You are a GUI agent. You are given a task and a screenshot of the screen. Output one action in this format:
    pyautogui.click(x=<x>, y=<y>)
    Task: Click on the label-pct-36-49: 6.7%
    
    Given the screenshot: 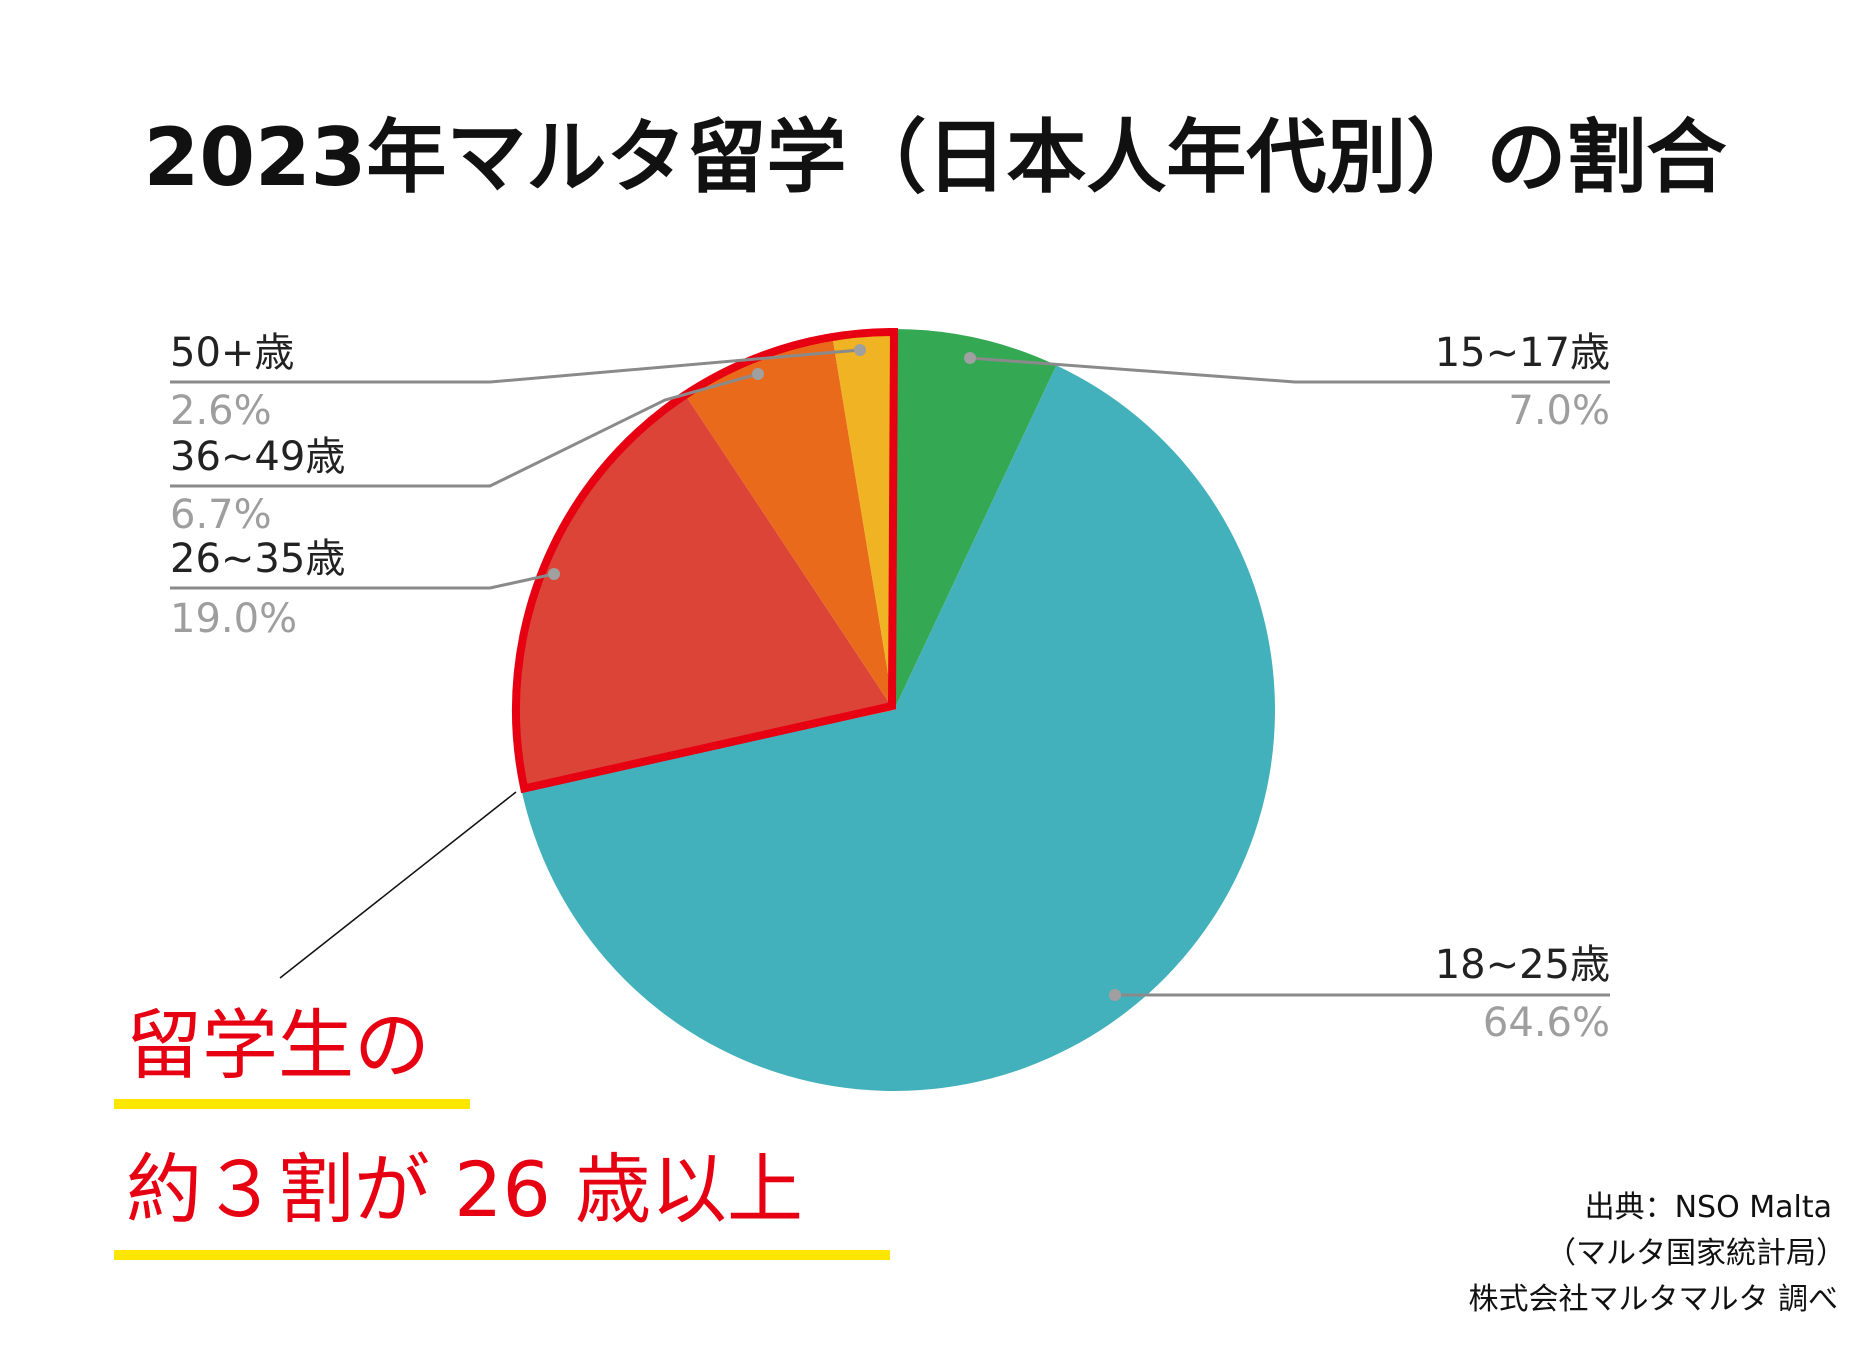 What is the action you would take?
    pyautogui.click(x=221, y=515)
    